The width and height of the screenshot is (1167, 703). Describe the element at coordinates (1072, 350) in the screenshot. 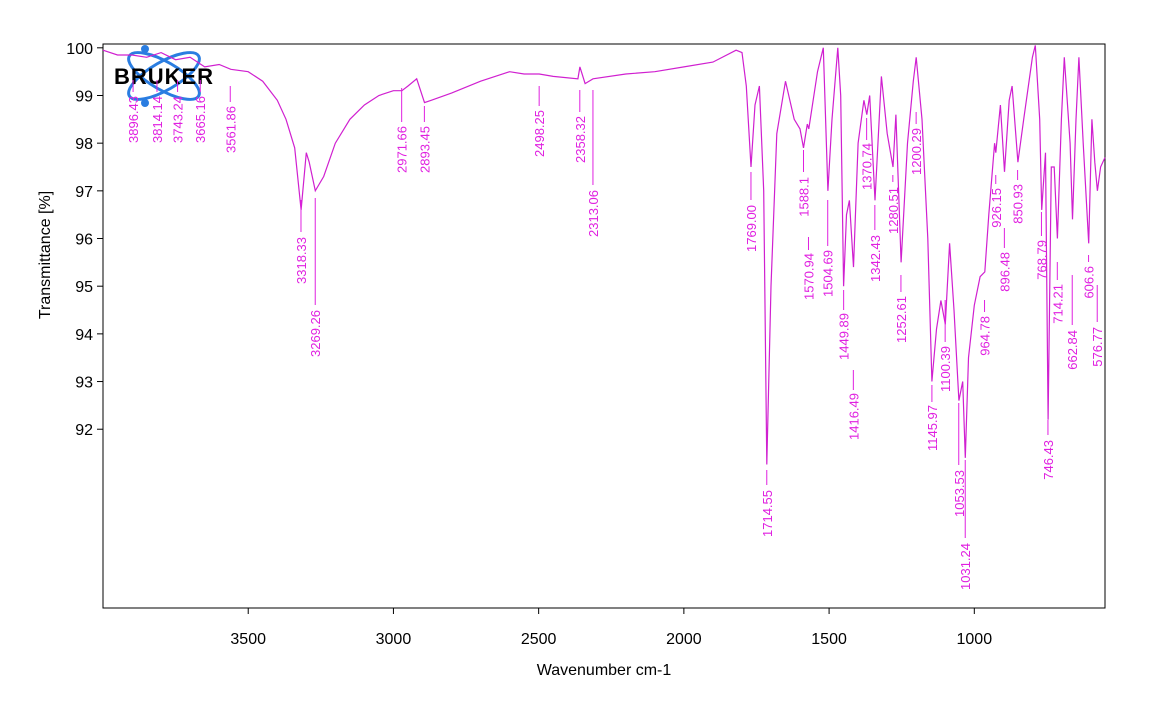

I see `peak-label: 662.84` at that location.